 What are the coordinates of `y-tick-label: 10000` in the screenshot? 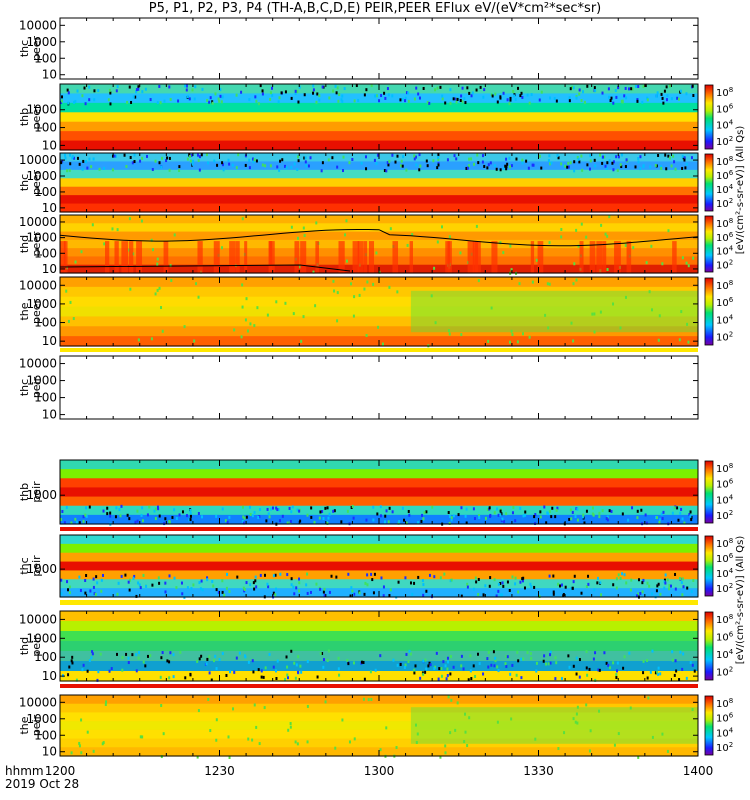 It's located at (38, 619).